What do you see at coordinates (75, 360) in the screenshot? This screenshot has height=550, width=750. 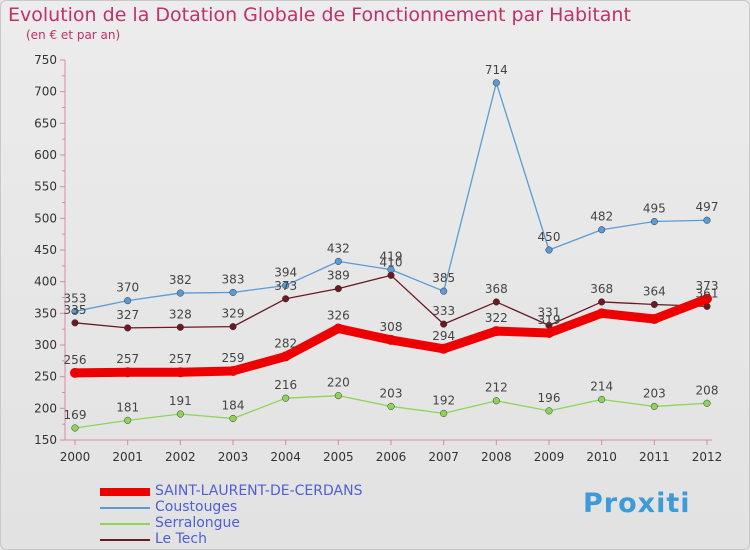 I see `data-label: 256` at bounding box center [75, 360].